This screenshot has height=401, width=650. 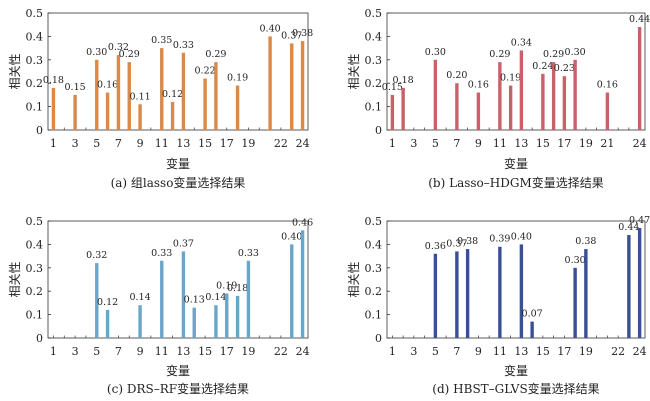 What do you see at coordinates (281, 351) in the screenshot?
I see `x-tick-label: 22` at bounding box center [281, 351].